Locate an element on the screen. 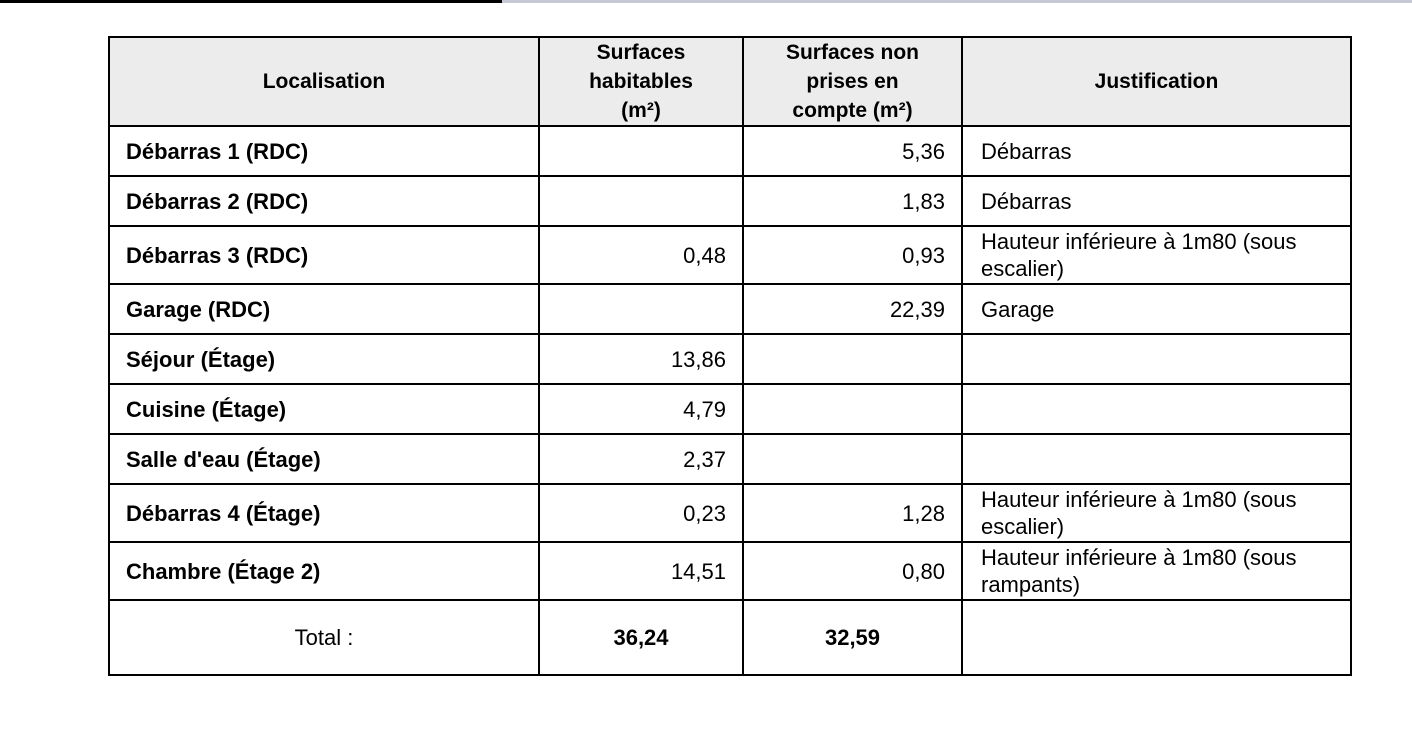  table-cell: Débarras 4 (Étage) is located at coordinates (324, 513).